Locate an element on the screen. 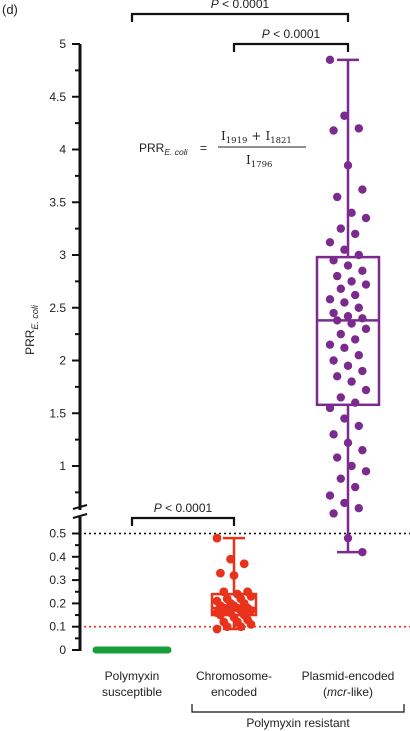 The image size is (410, 731). significance-label: P < 0.0001 is located at coordinates (240, 5).